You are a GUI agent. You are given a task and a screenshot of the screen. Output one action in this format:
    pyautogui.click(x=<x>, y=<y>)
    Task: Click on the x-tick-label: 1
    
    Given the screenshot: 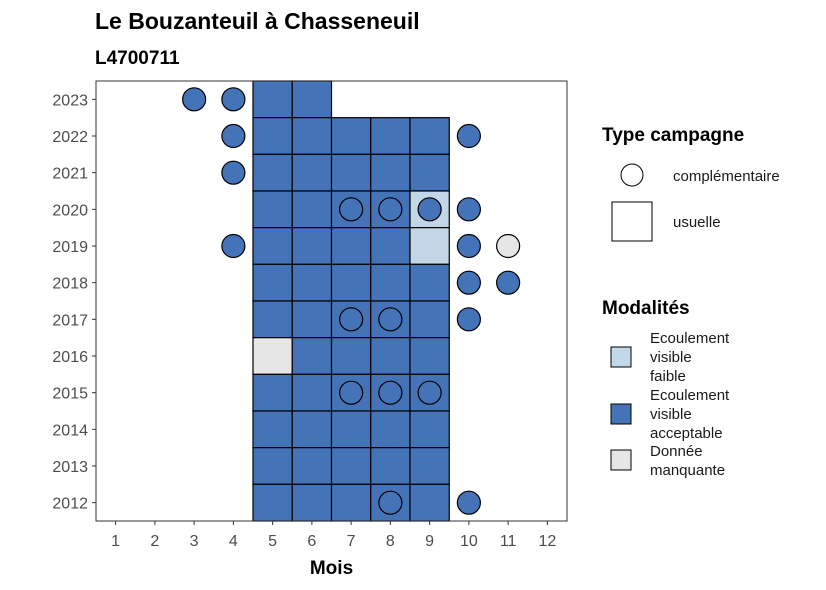 What is the action you would take?
    pyautogui.click(x=115, y=541)
    